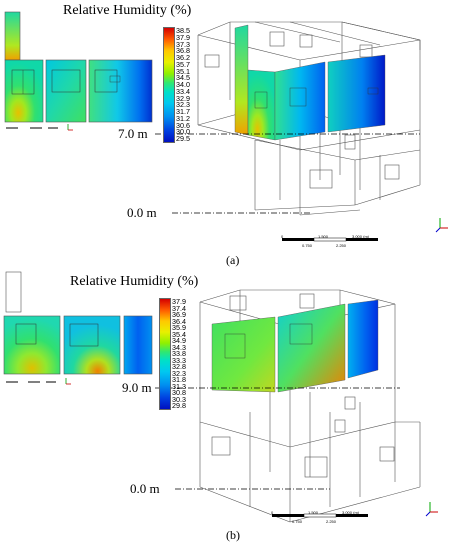 This screenshot has width=469, height=550. I want to click on axis-triad-b, so click(431, 509).